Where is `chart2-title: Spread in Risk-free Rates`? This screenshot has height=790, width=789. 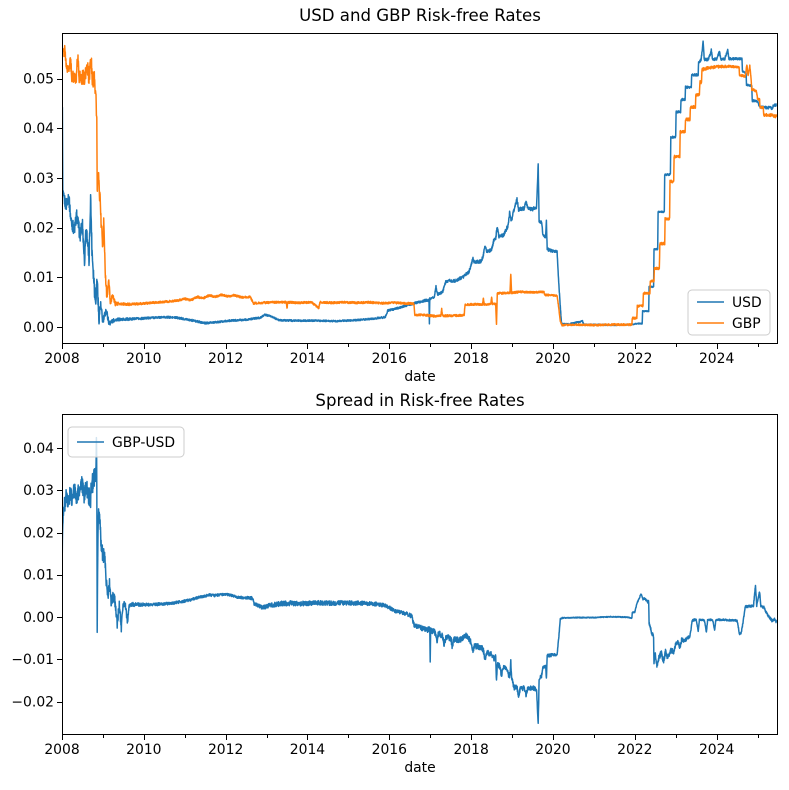
chart2-title: Spread in Risk-free Rates is located at coordinates (420, 400).